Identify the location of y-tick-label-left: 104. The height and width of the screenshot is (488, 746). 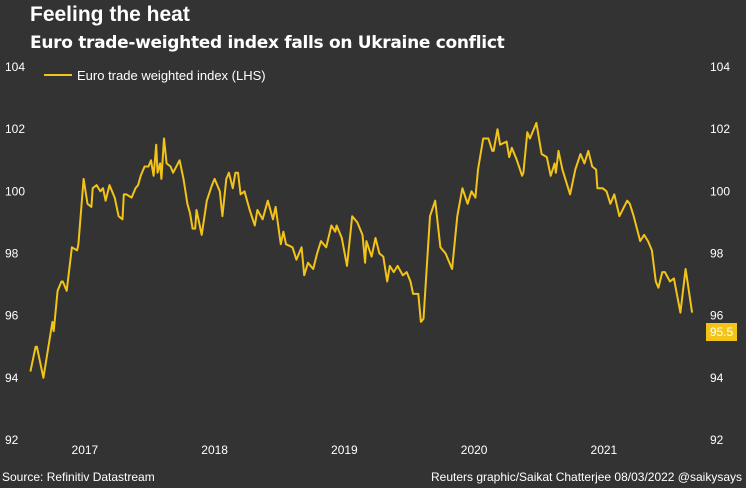
(15, 67).